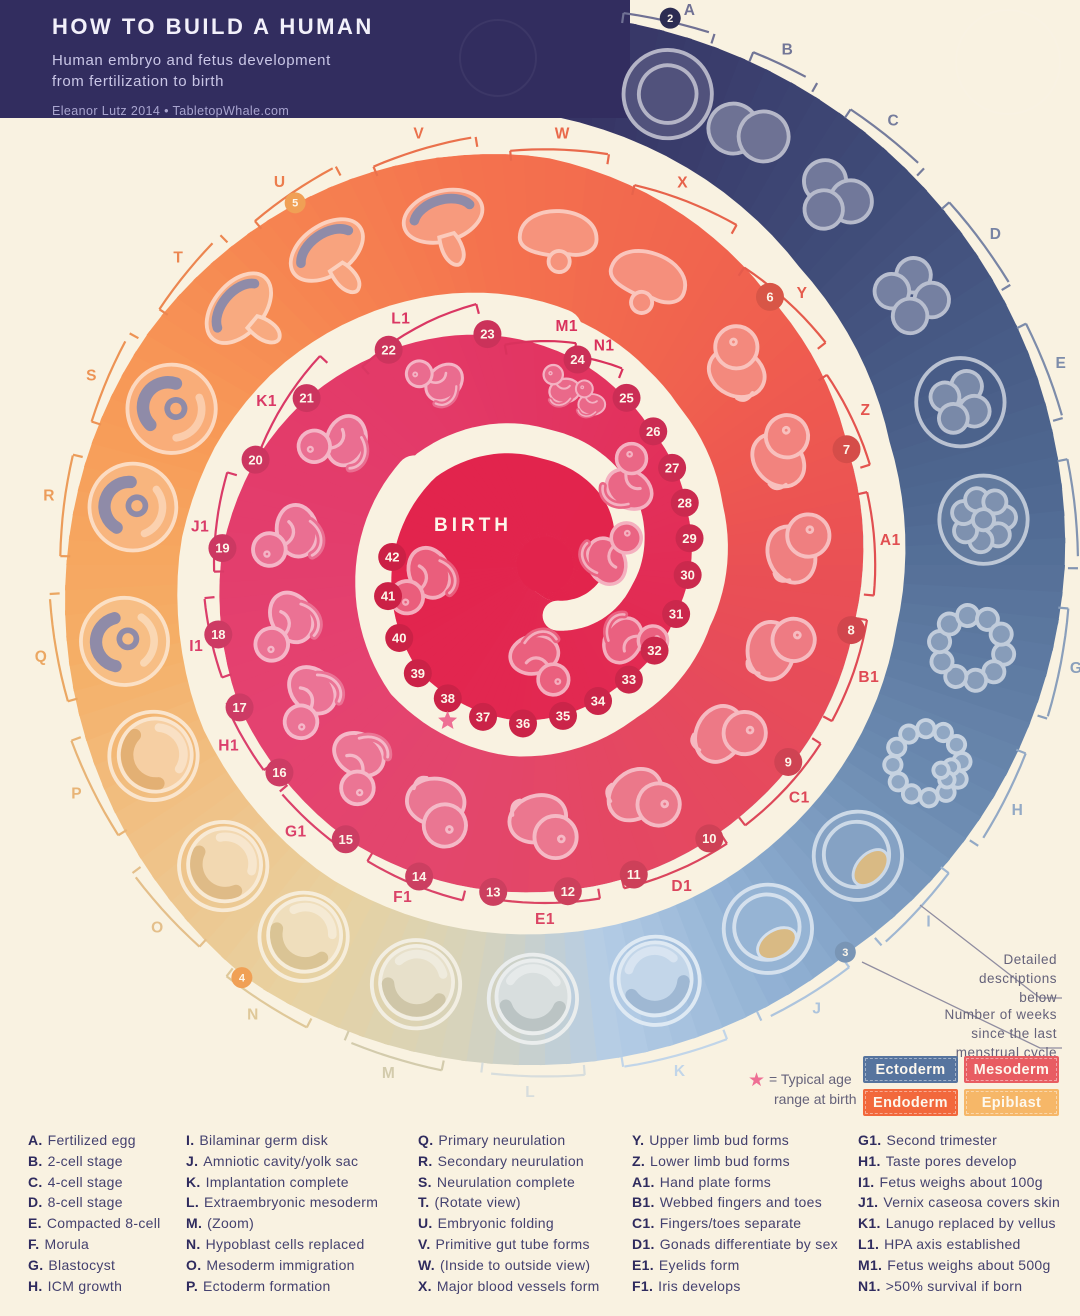  Describe the element at coordinates (220, 1223) in the screenshot. I see `stage-description-M: M. (Zoom)` at that location.